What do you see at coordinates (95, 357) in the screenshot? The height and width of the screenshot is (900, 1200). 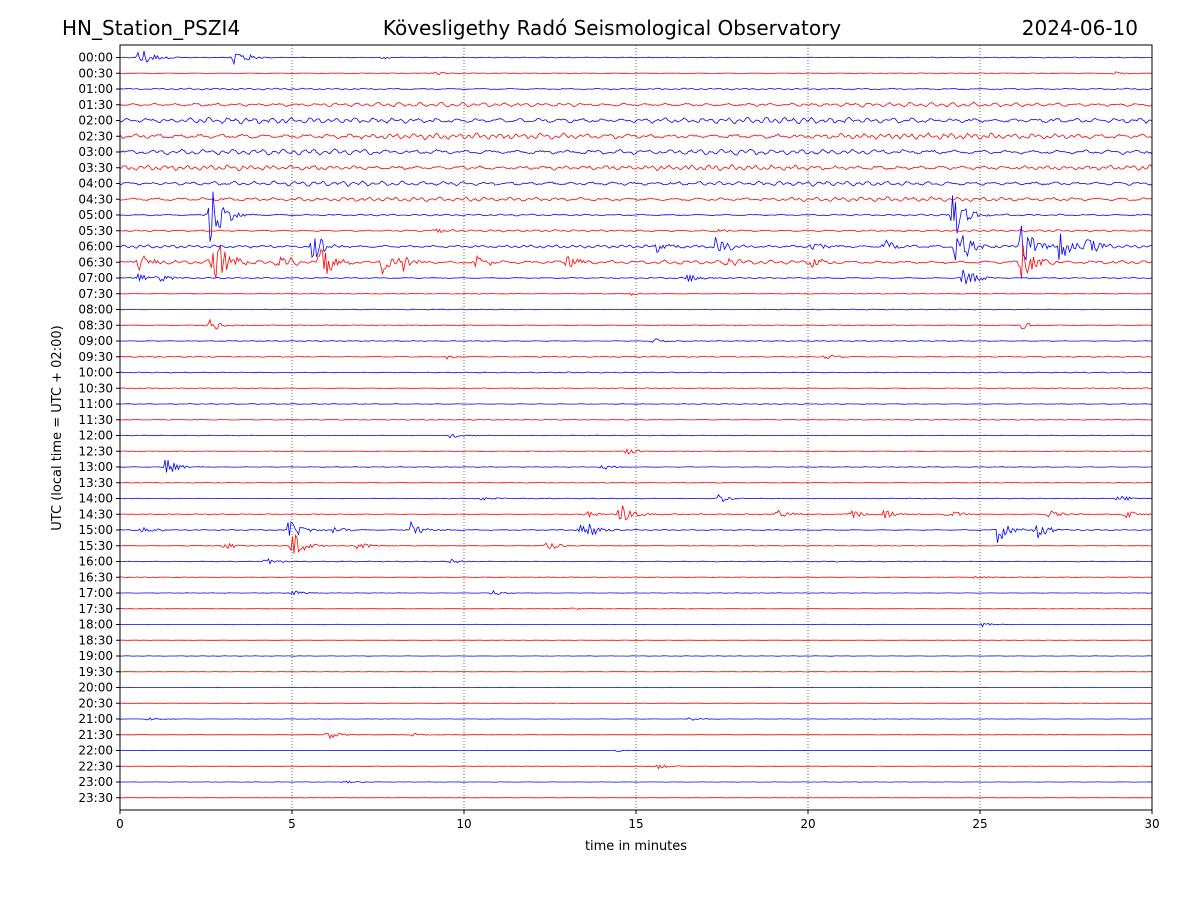 I see `row-label-0930: 09:30` at bounding box center [95, 357].